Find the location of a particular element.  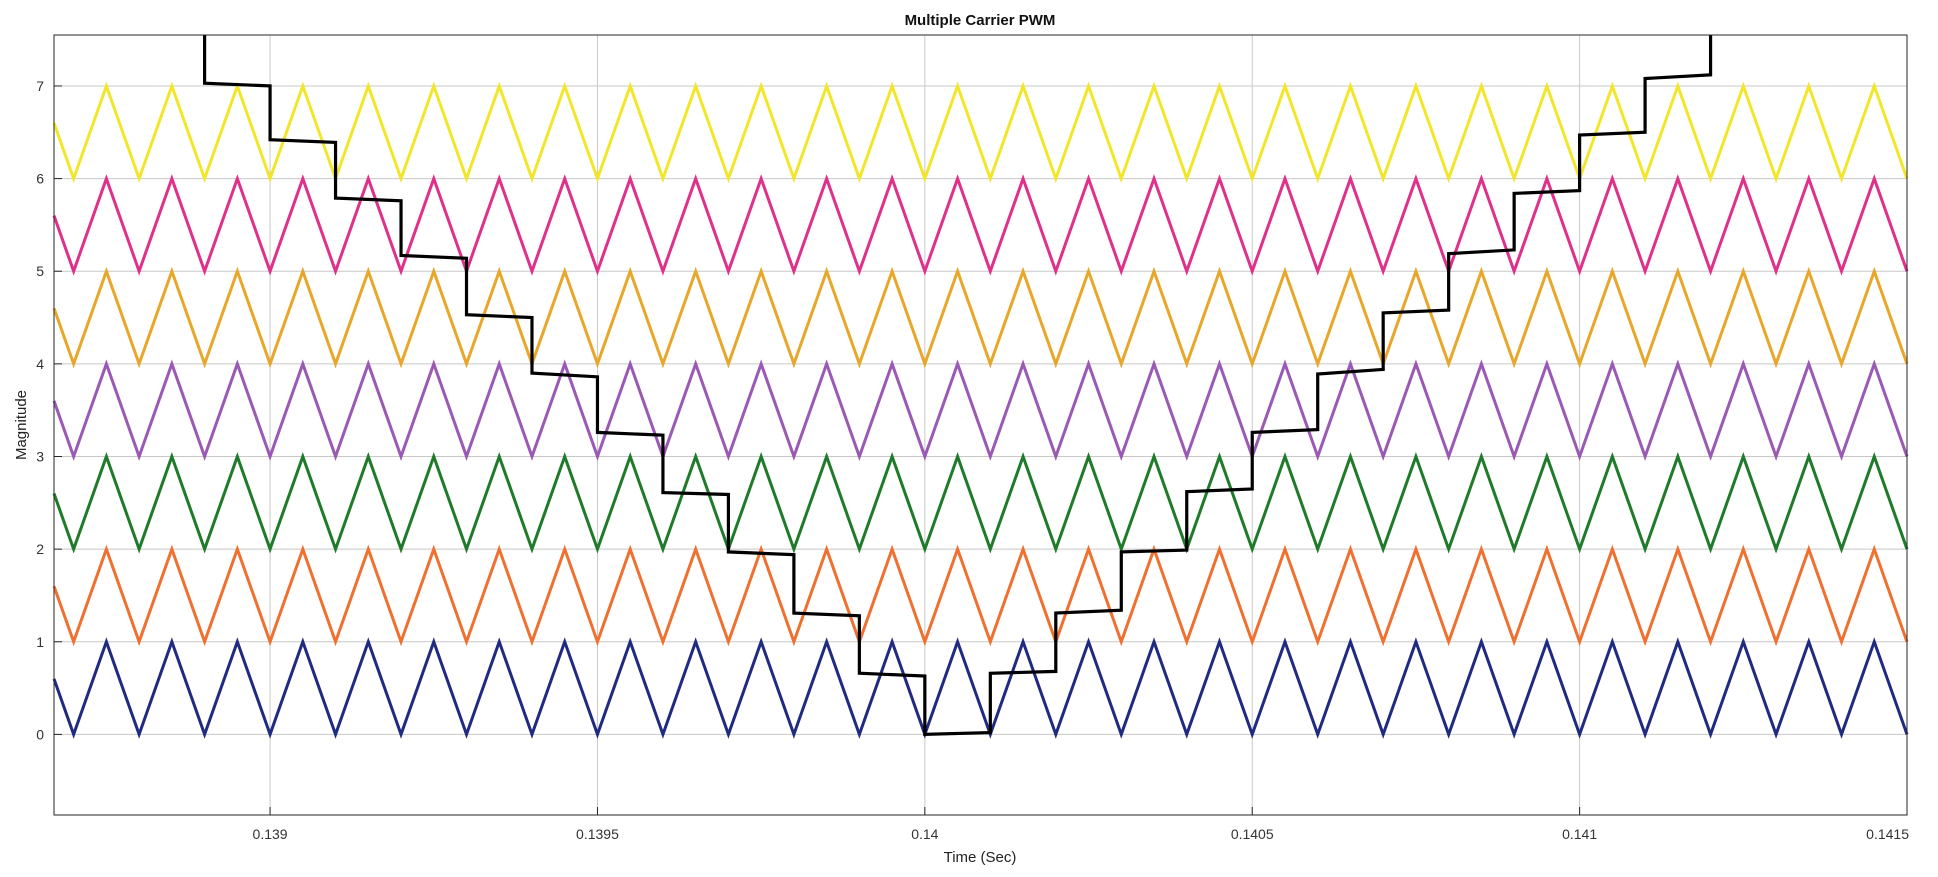

y-tick-label: 2 is located at coordinates (40, 549).